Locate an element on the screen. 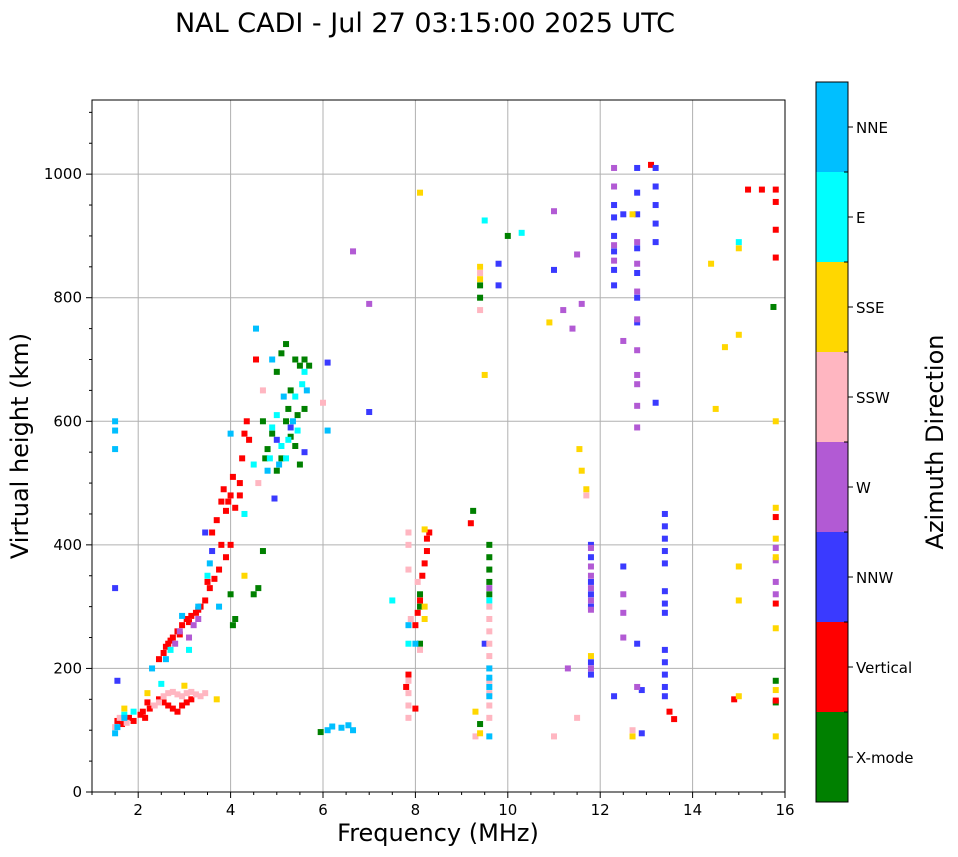 The height and width of the screenshot is (857, 958). y-tick-label: 0 is located at coordinates (77, 792).